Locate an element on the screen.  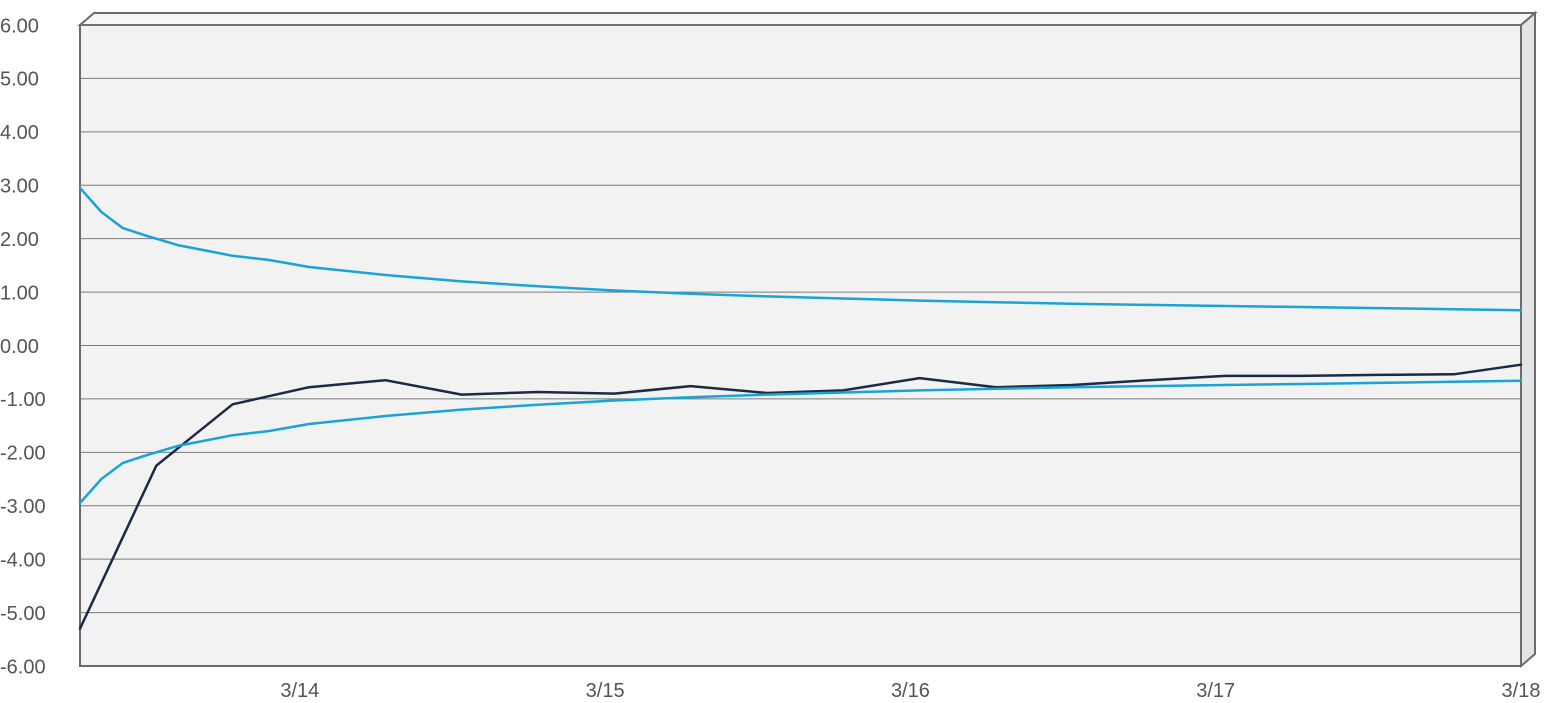
x-tick-label: 3/14 is located at coordinates (299, 691).